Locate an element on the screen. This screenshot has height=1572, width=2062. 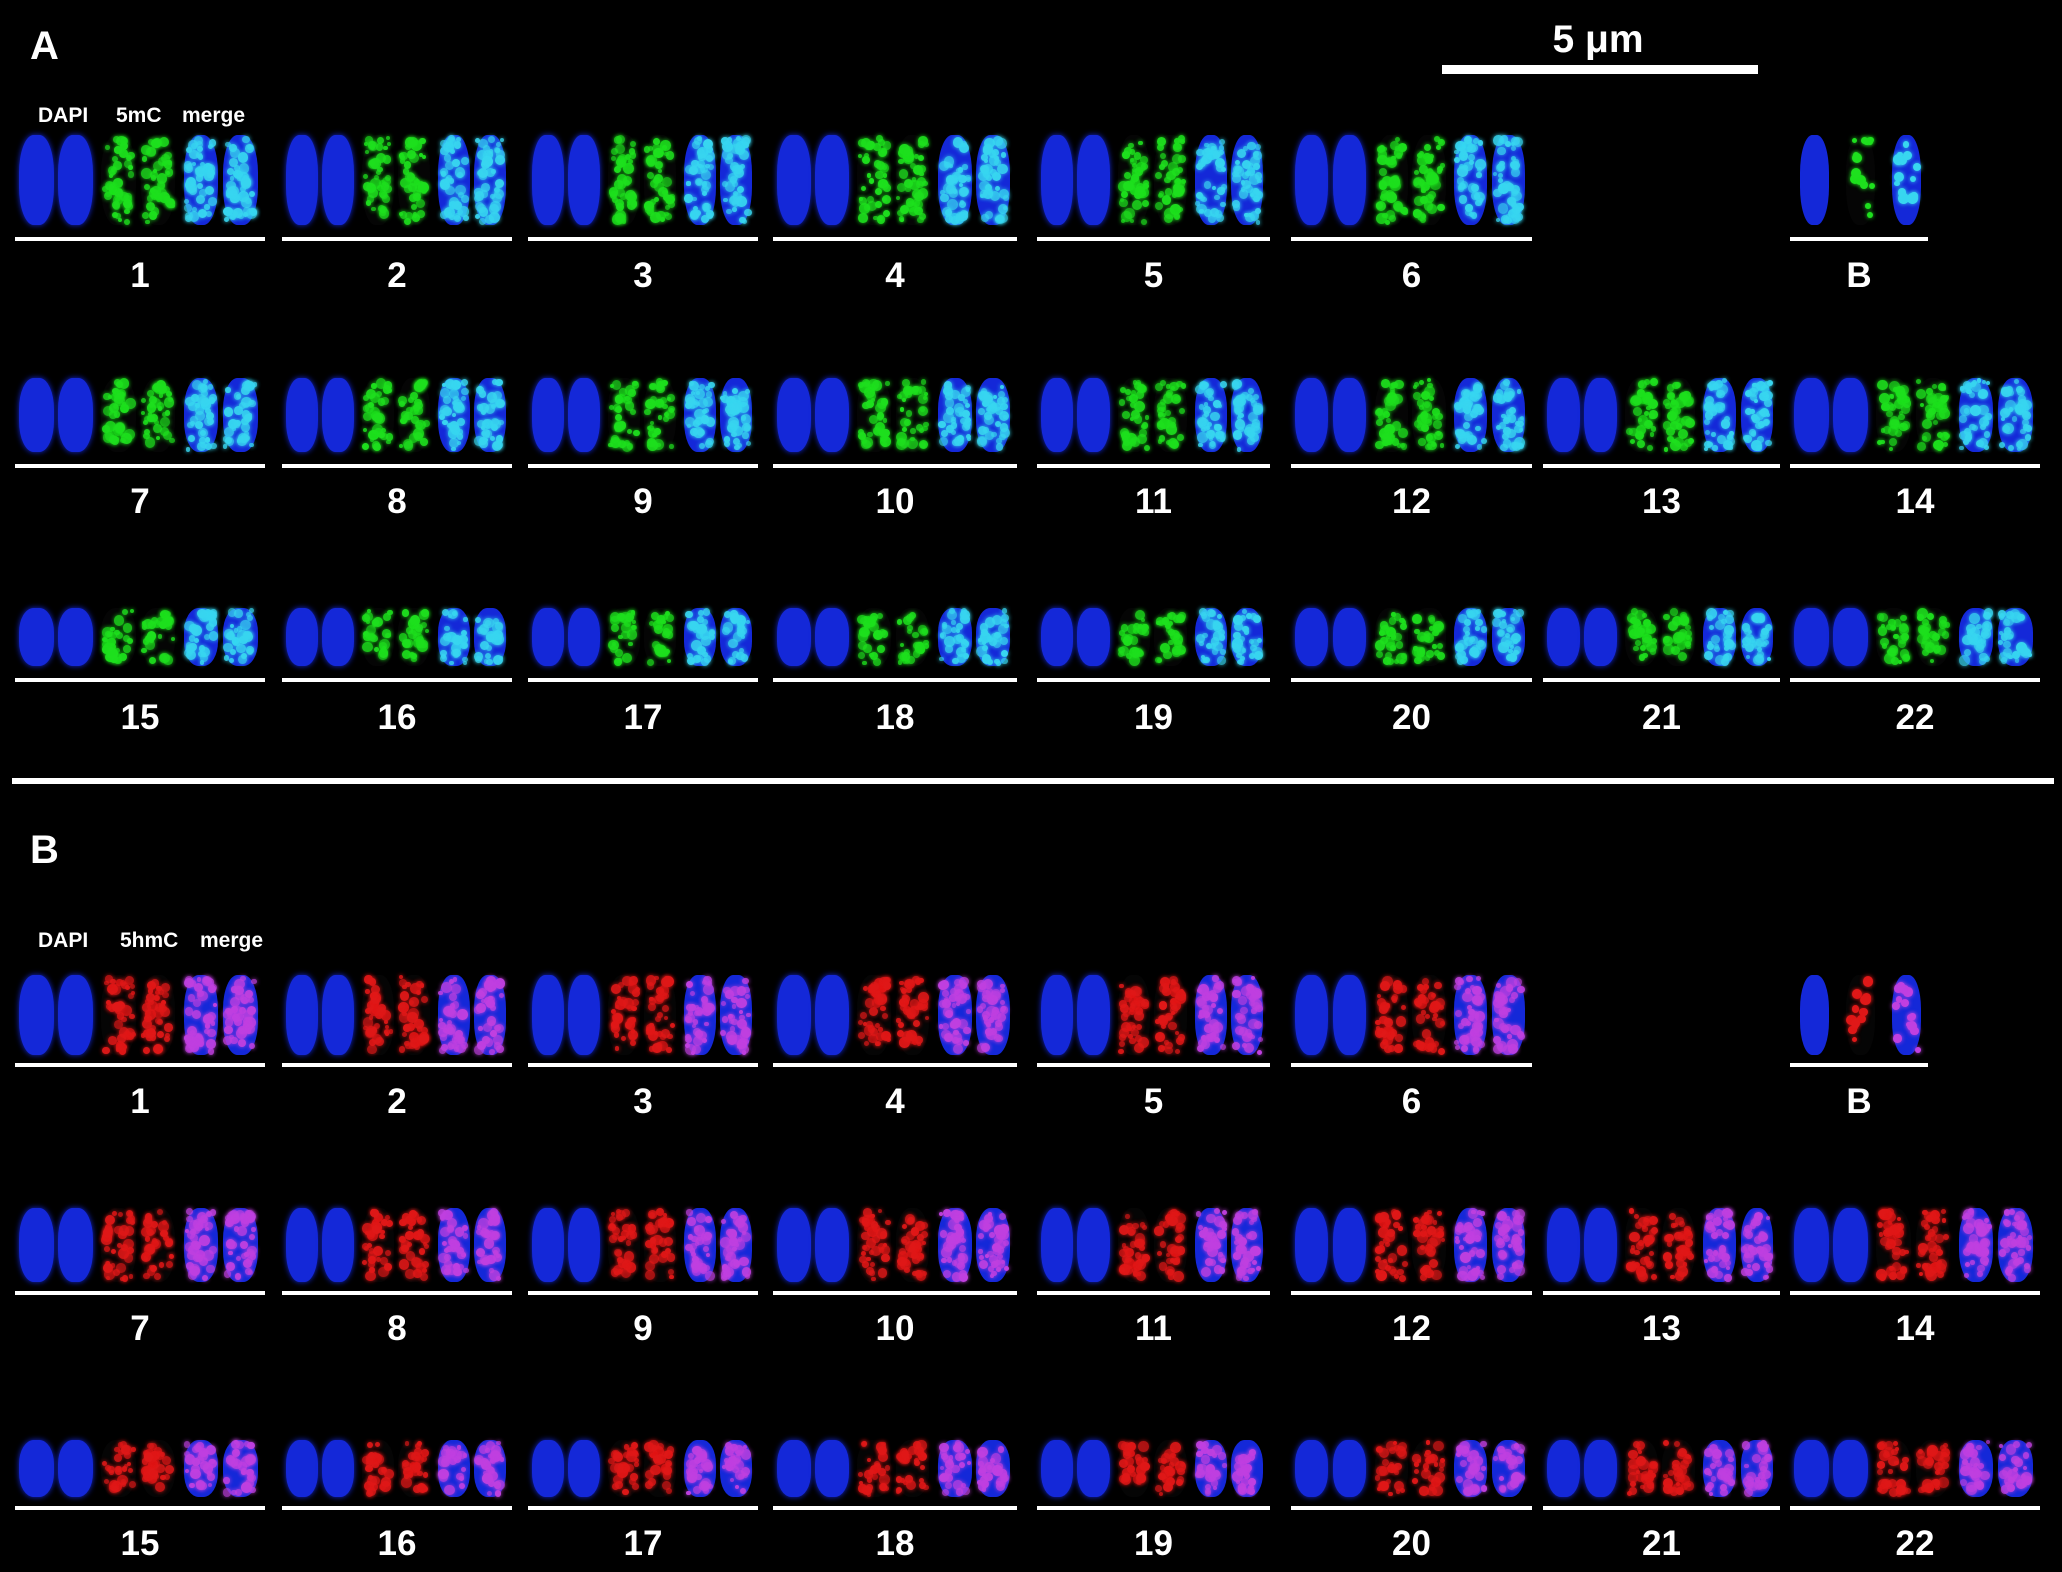
chromosome-number: 17 is located at coordinates (643, 717).